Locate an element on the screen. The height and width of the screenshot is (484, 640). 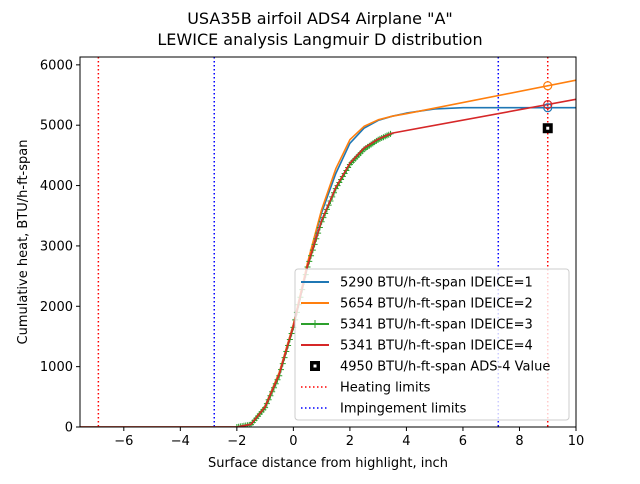
x-tick-label: 0 is located at coordinates (293, 441).